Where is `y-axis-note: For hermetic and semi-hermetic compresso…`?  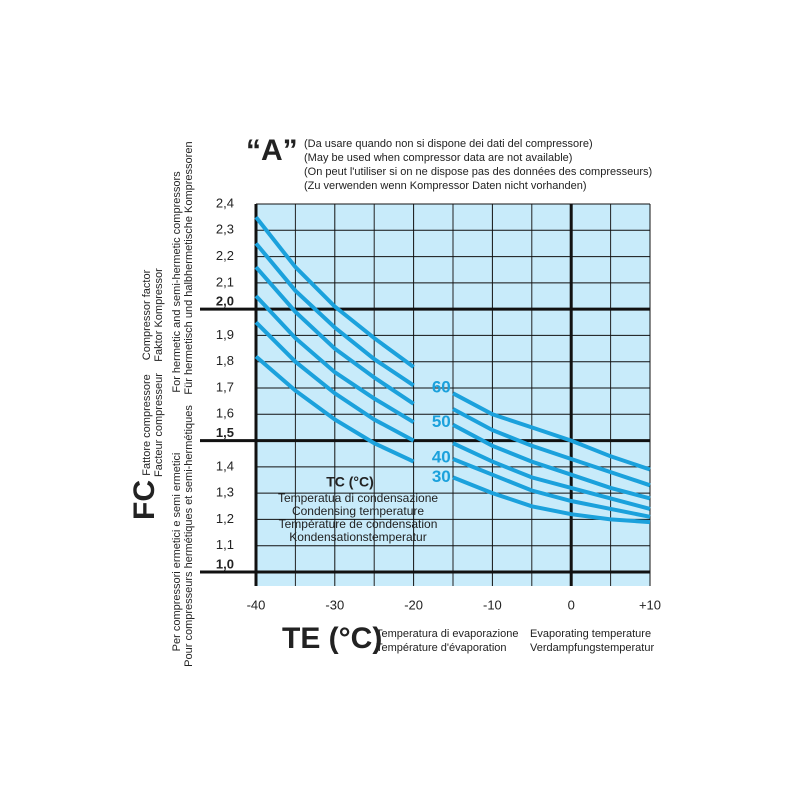 y-axis-note: For hermetic and semi-hermetic compresso… is located at coordinates (177, 282).